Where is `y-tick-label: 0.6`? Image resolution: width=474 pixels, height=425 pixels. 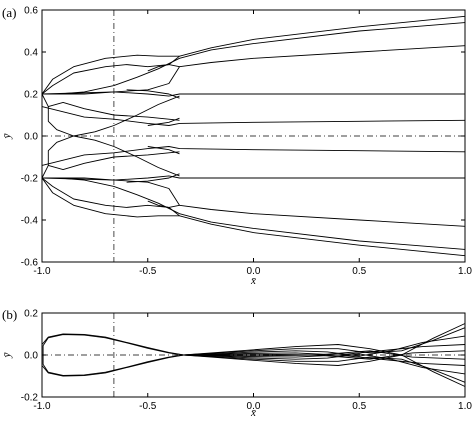 y-tick-label: 0.6 is located at coordinates (31, 11).